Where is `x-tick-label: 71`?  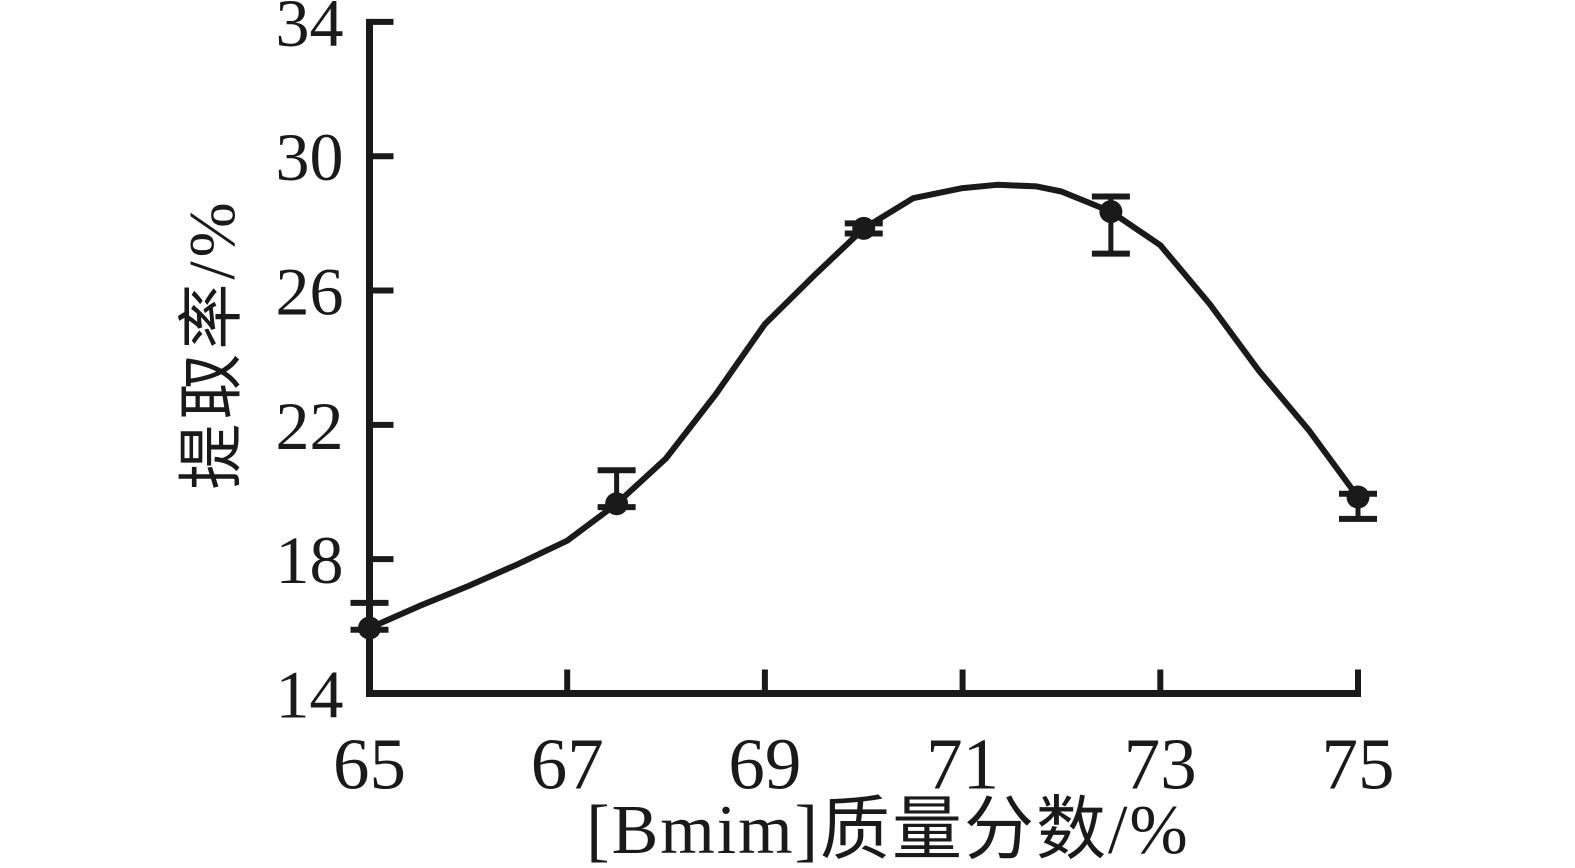
x-tick-label: 71 is located at coordinates (962, 764).